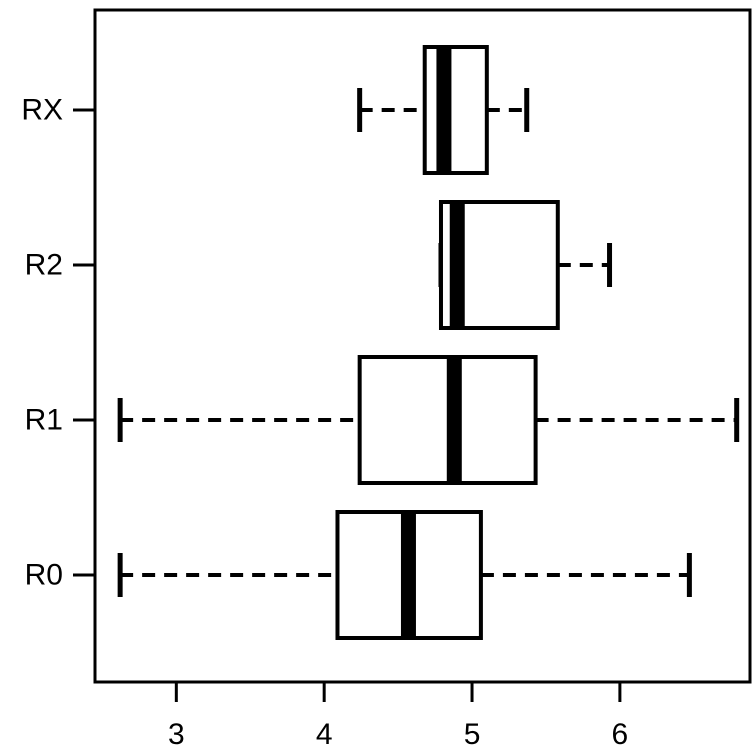 The height and width of the screenshot is (753, 752). What do you see at coordinates (176, 734) in the screenshot?
I see `x-tick-label-3: 3` at bounding box center [176, 734].